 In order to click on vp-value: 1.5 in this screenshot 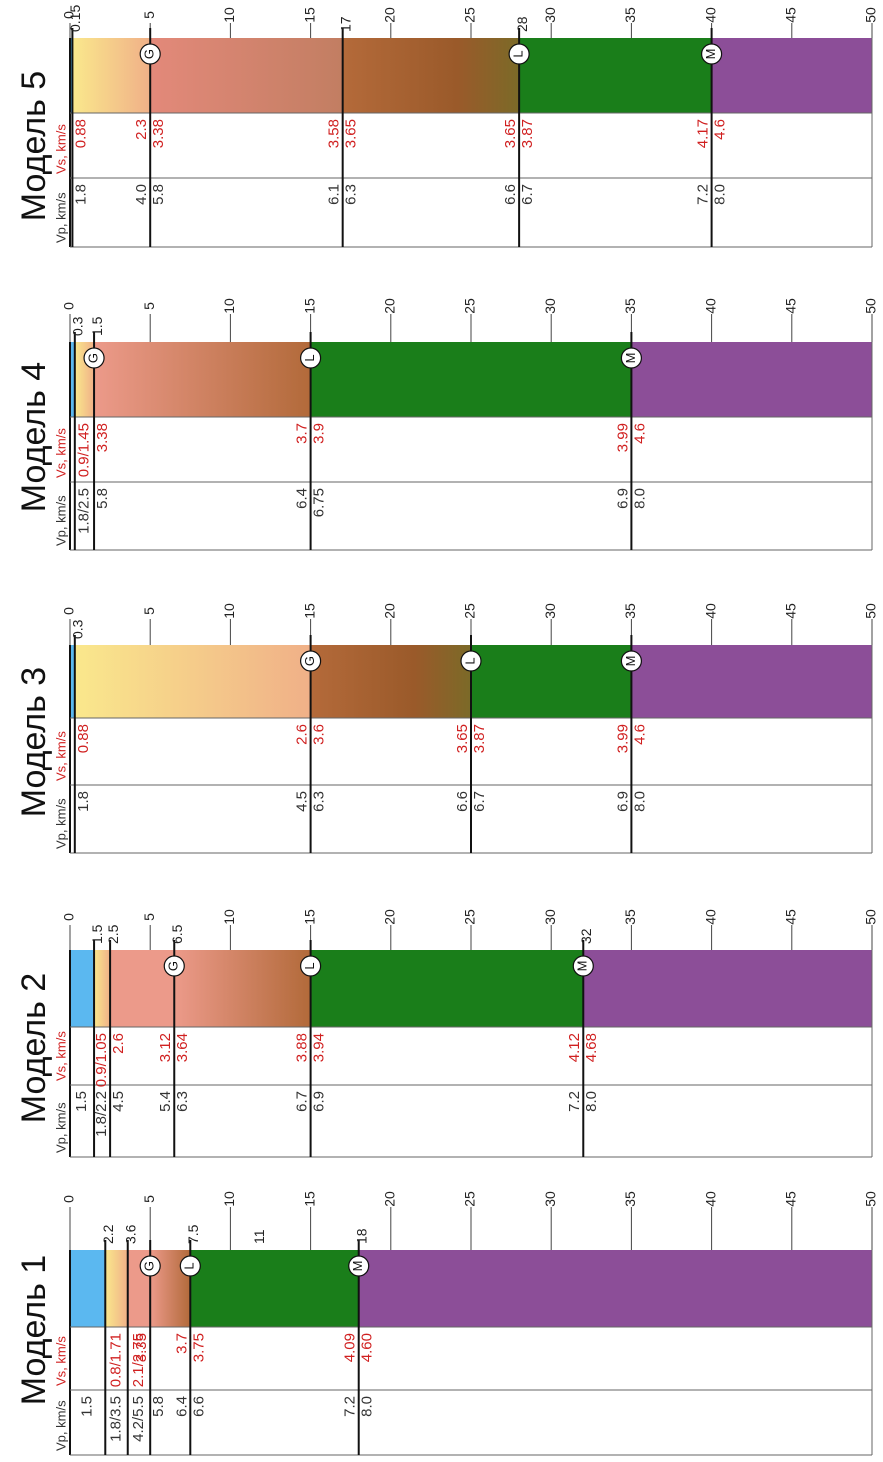, I will do `click(81, 1101)`.